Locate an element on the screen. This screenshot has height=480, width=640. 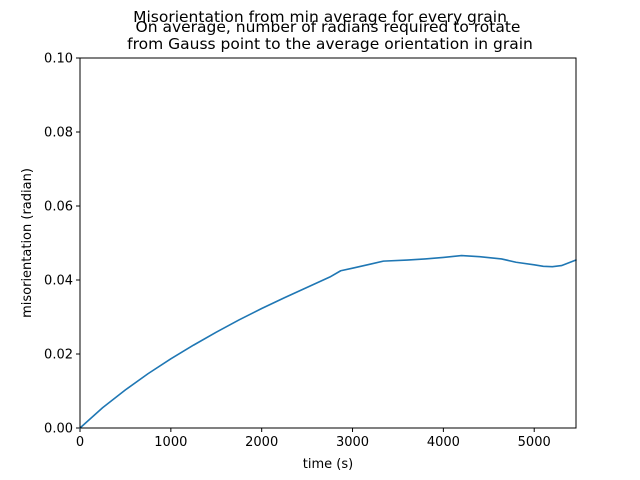
x-tick-label: 5000 is located at coordinates (534, 442).